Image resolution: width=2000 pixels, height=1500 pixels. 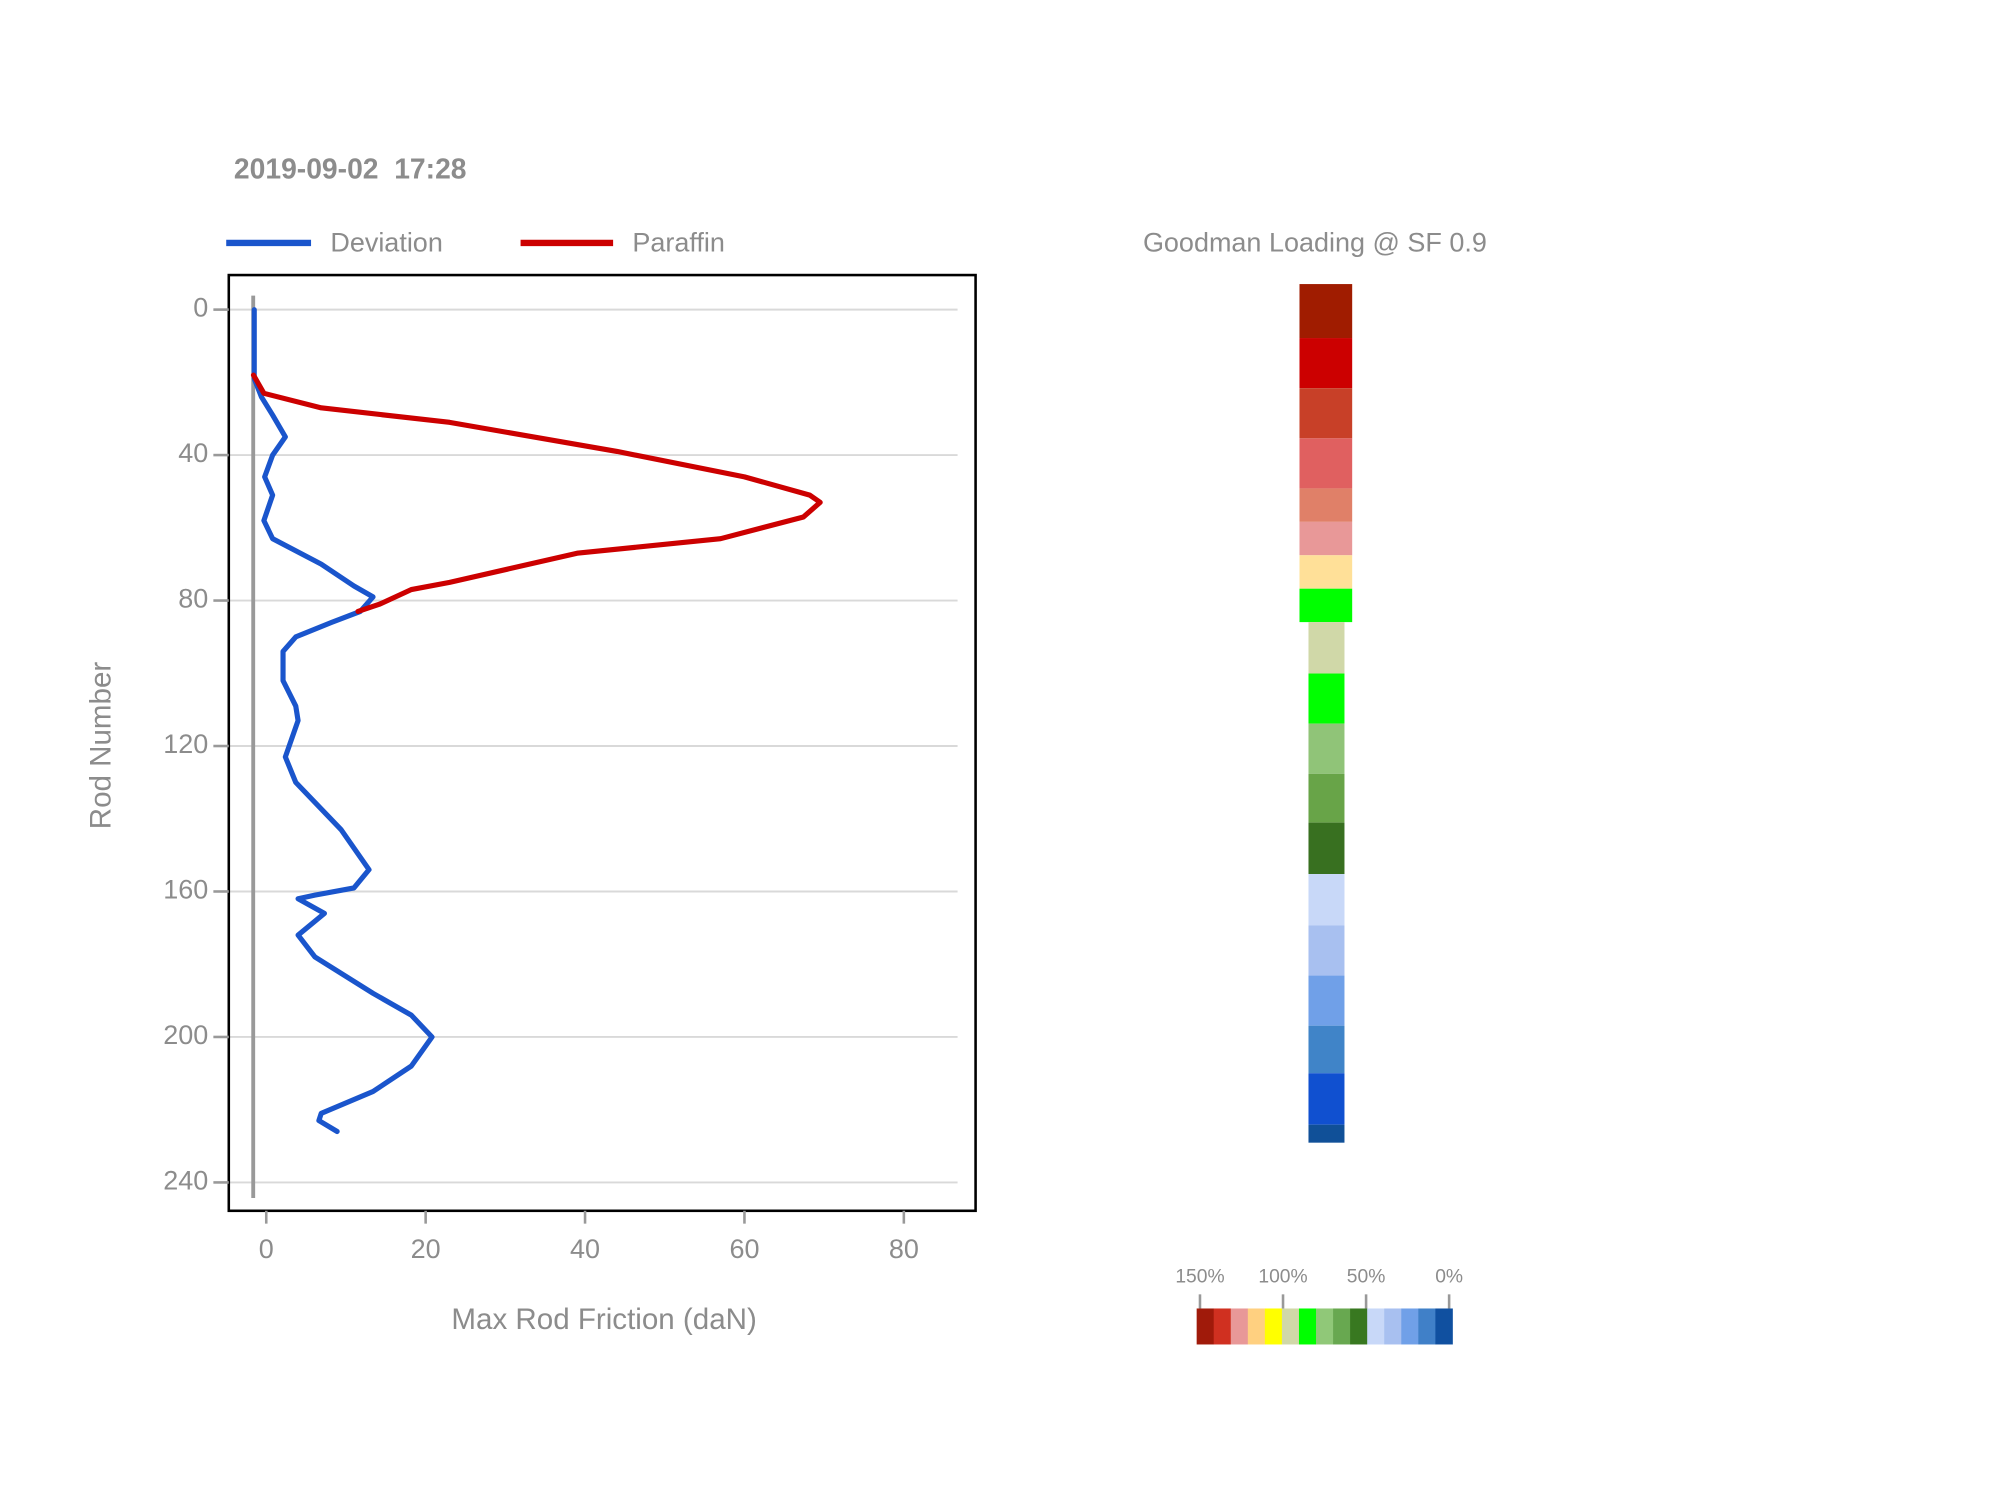 What do you see at coordinates (744, 1249) in the screenshot?
I see `x-tick-label: 60` at bounding box center [744, 1249].